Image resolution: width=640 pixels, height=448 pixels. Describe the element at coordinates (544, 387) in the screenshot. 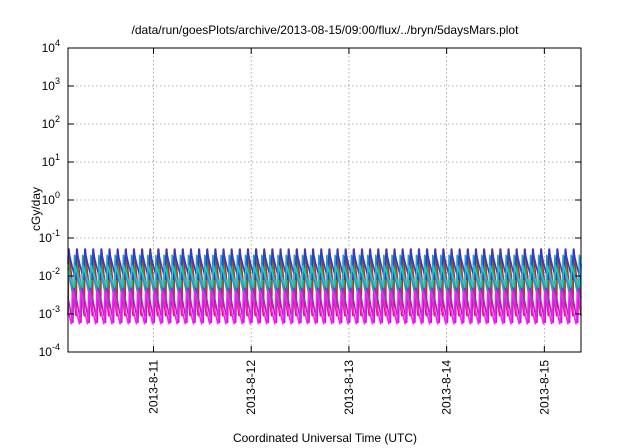

I see `x-tick-label: 2013-8-15` at that location.